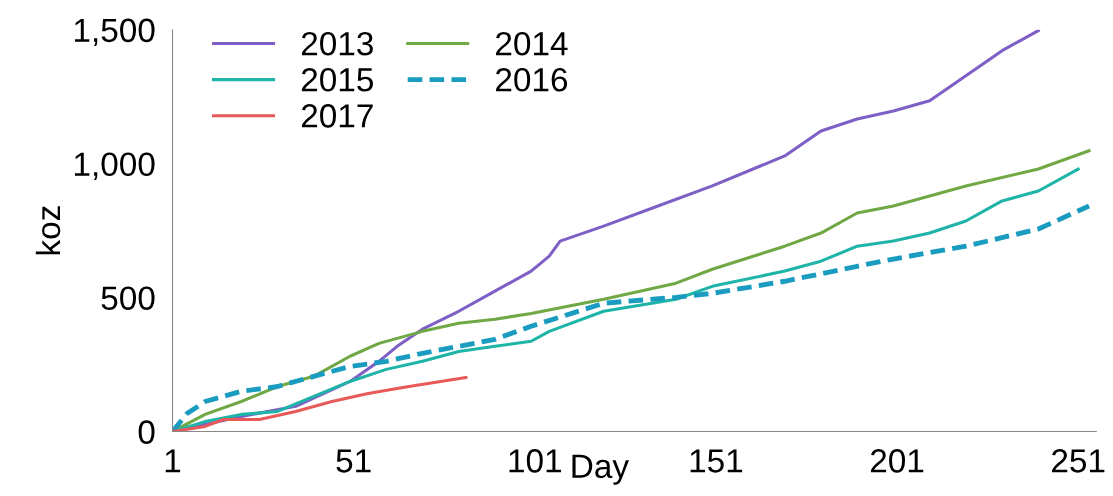  Describe the element at coordinates (897, 461) in the screenshot. I see `x-tick-label: 201` at that location.